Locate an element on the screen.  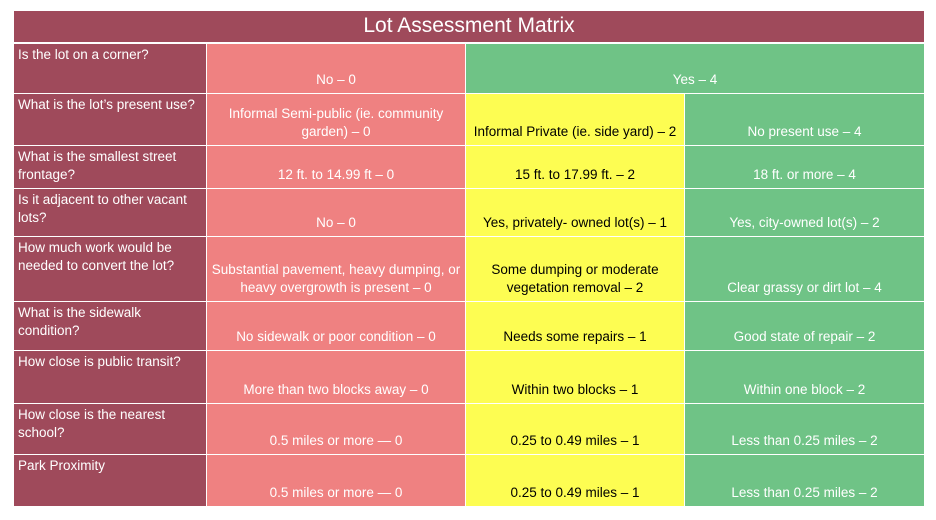
matrix-title: Lot Assessment Matrix is located at coordinates (469, 26).